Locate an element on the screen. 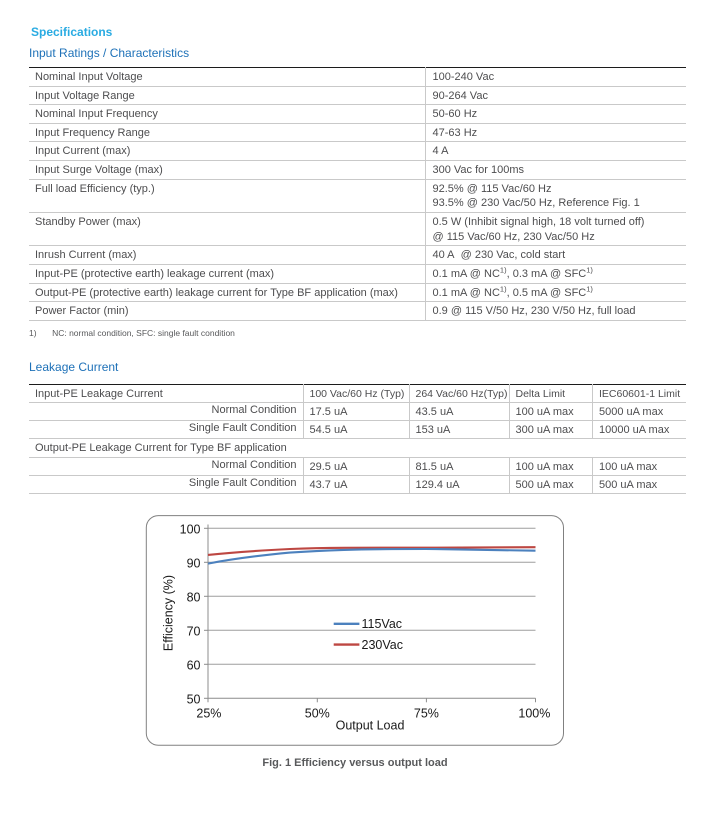  svg-text: 50 is located at coordinates (194, 700).